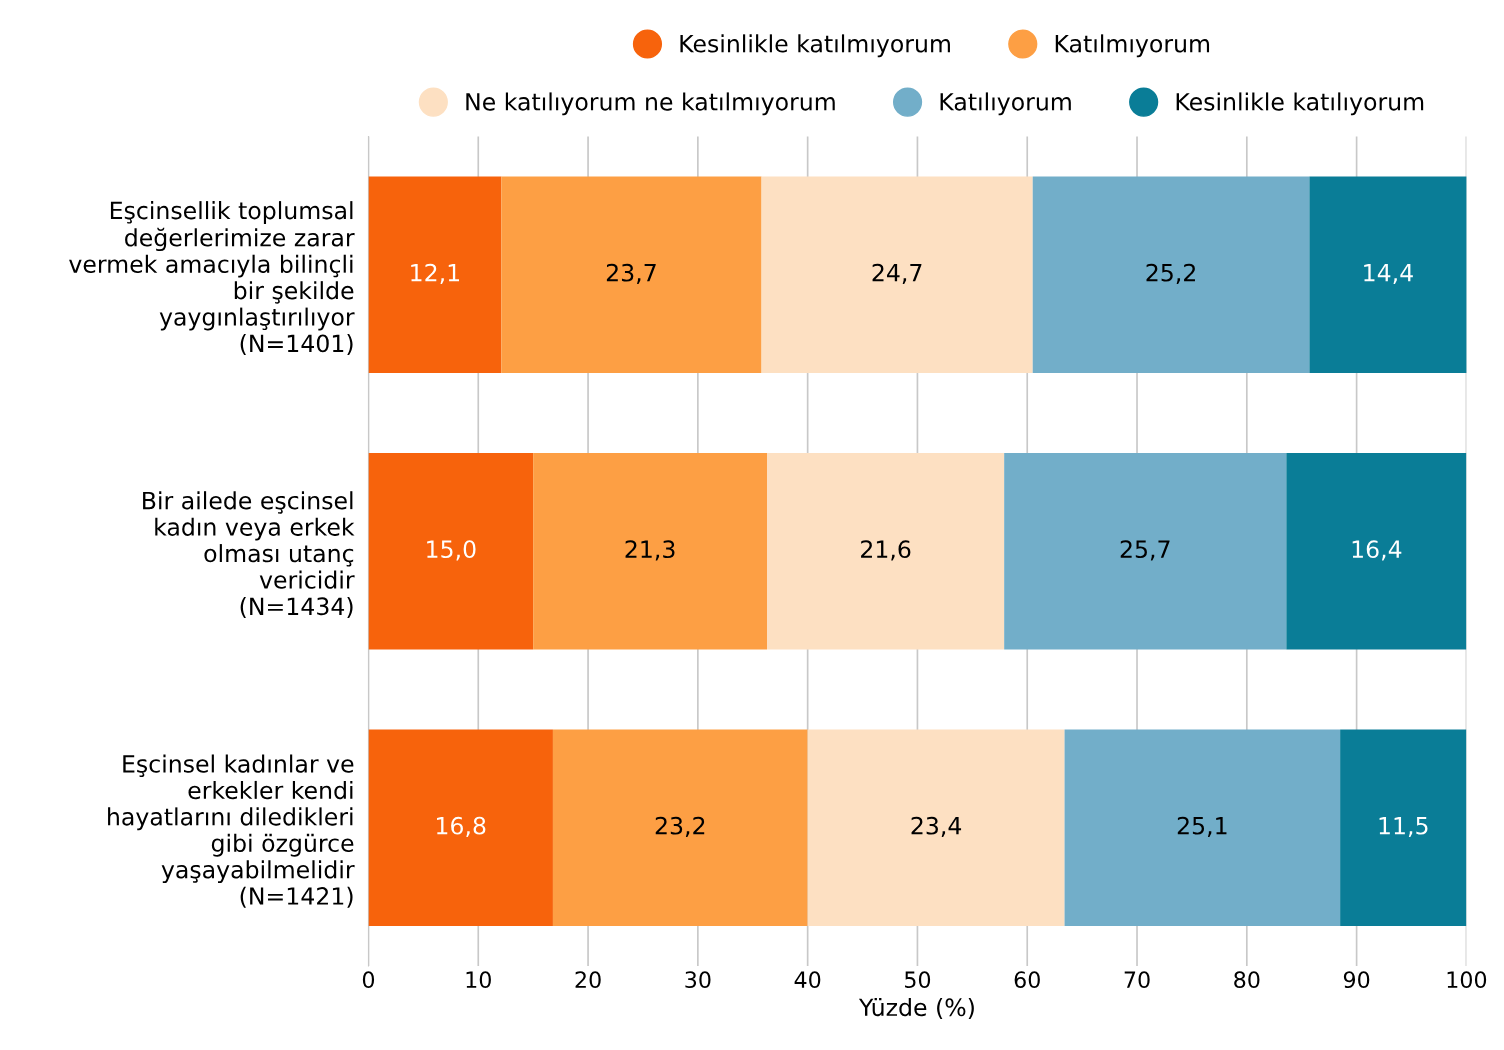 The width and height of the screenshot is (1504, 1050). Describe the element at coordinates (249, 555) in the screenshot. I see `y-tick-label: Bir ailede eşcinsel kadın veya erkek olması utanç vericidir (N=1434)` at that location.